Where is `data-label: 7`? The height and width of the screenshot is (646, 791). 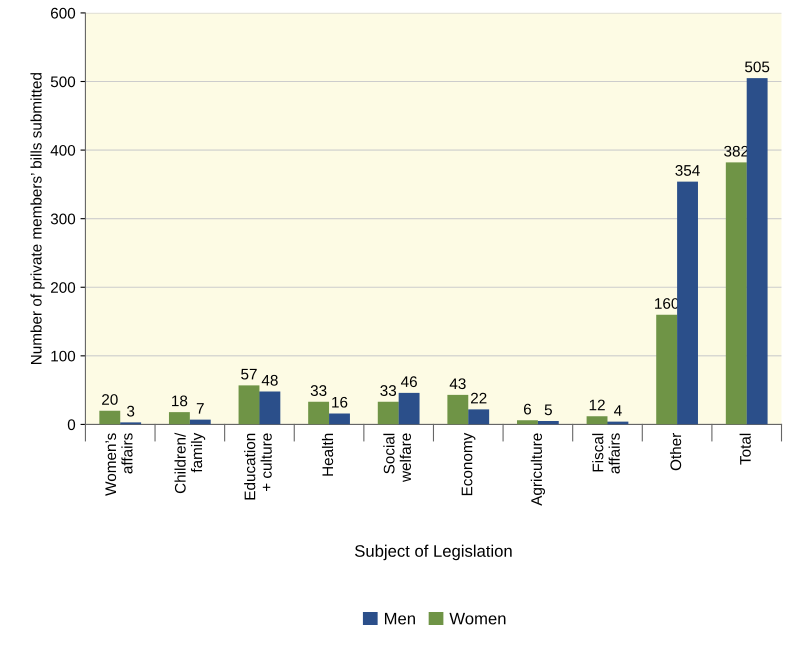
data-label: 7 is located at coordinates (200, 408).